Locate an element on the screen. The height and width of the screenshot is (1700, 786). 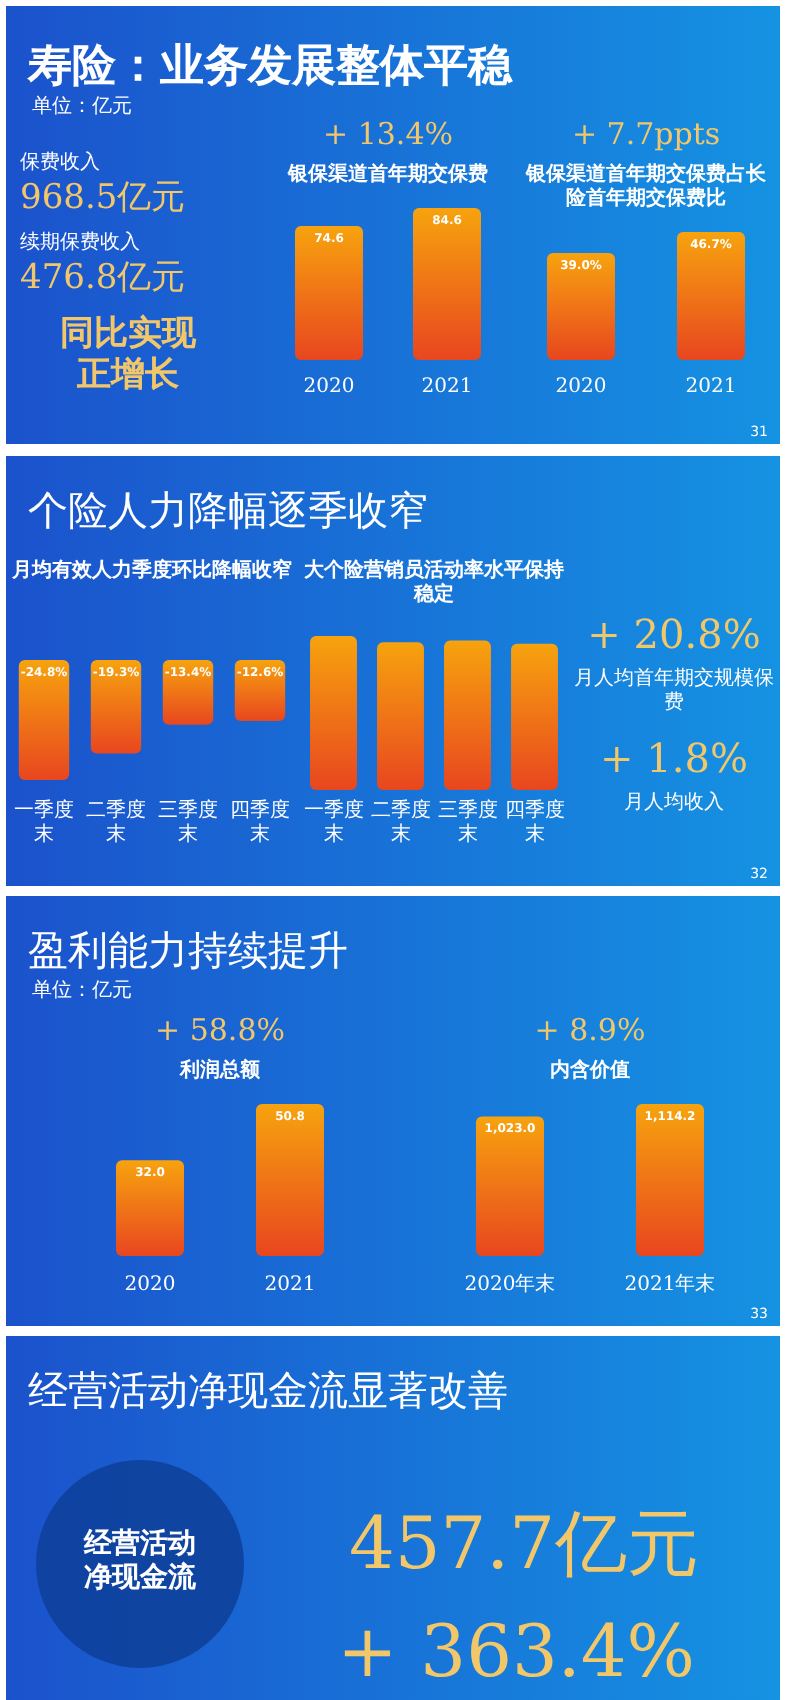
chart-title: 银保渠道首年期交保费占长险首年期交保费比 is located at coordinates (646, 186).